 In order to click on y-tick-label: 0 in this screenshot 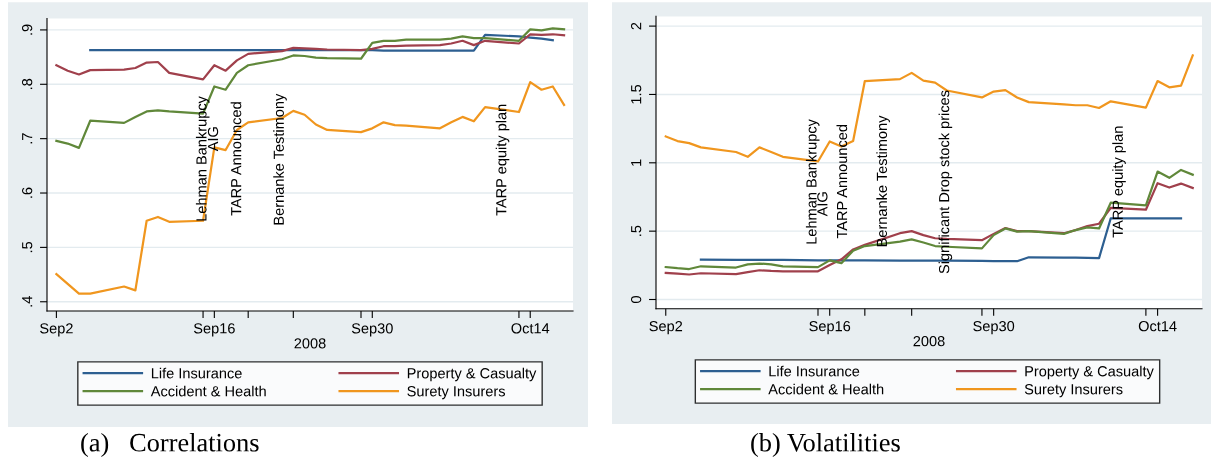, I will do `click(636, 299)`.